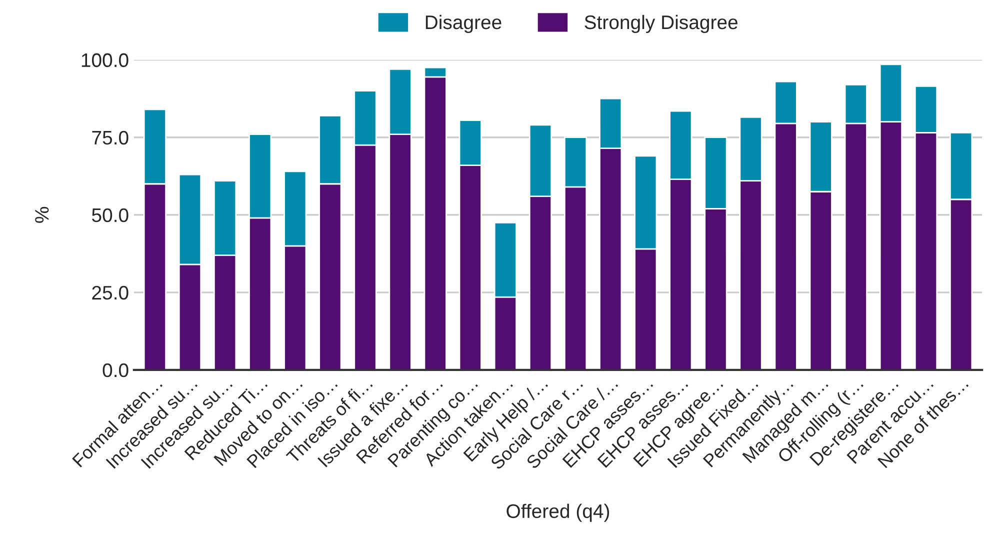  I want to click on y-tick-label: 100.0, so click(105, 60).